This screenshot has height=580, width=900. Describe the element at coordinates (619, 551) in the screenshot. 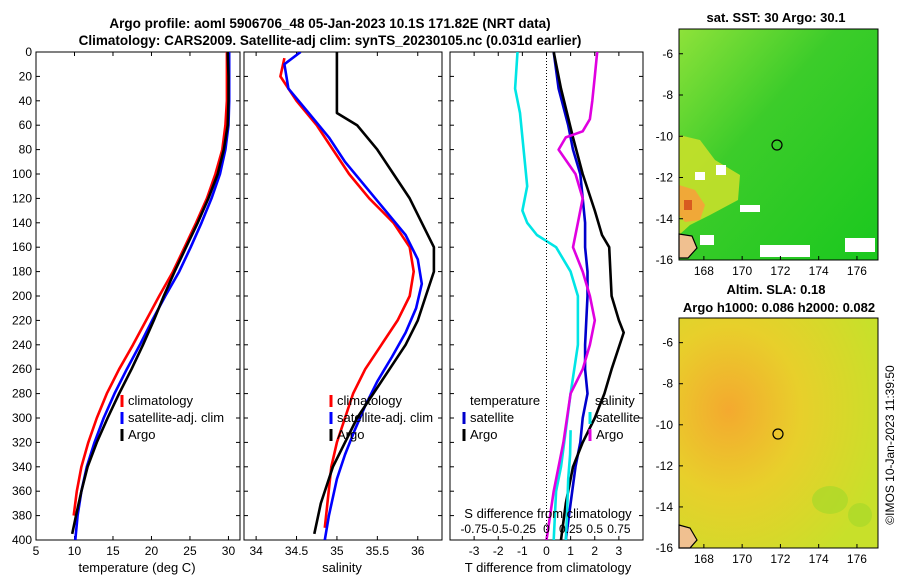

I see `x-tick-label: 3` at that location.